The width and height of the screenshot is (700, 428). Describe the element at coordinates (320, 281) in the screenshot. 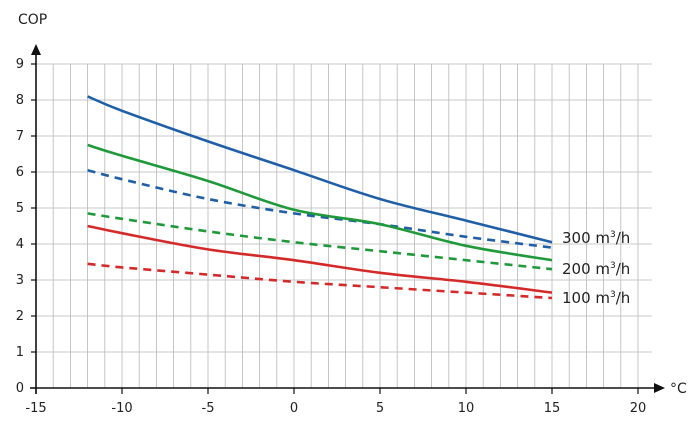

I see `series-line-red-dashed` at that location.